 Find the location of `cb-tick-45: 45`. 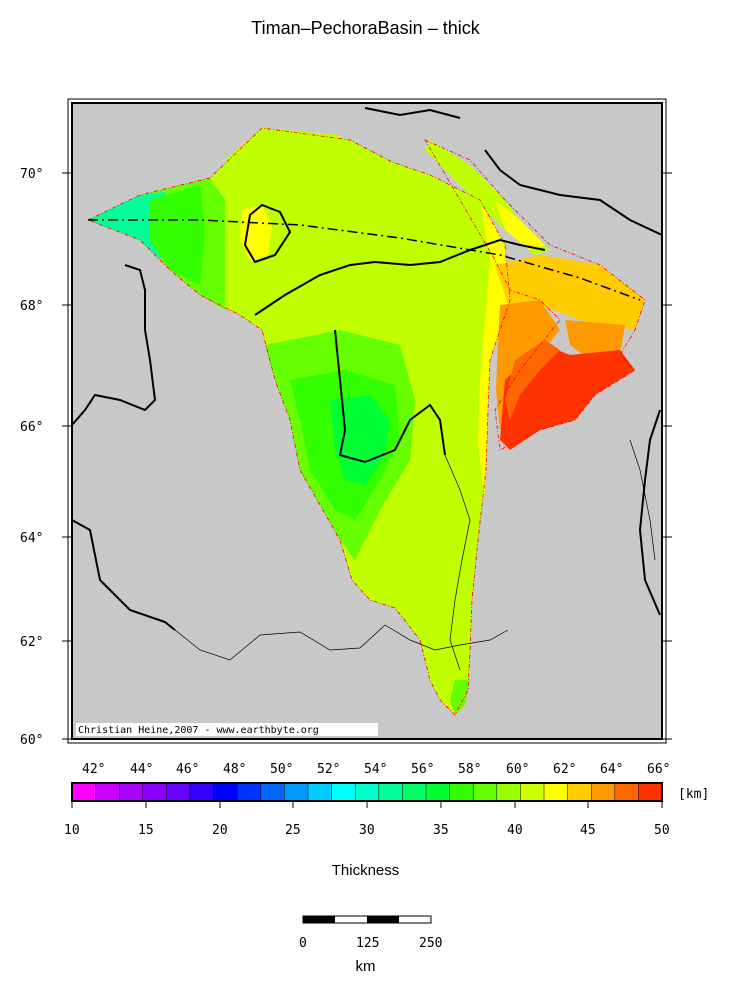

cb-tick-45: 45 is located at coordinates (588, 830).